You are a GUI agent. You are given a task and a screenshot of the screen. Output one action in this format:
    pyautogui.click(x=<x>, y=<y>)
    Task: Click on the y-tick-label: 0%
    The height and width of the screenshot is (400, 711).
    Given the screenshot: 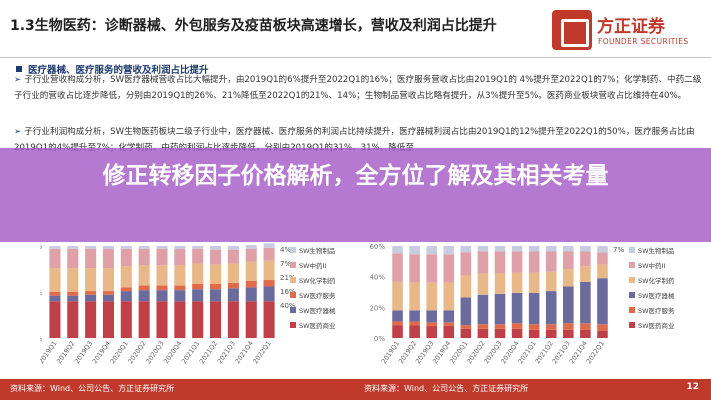 What is the action you would take?
    pyautogui.click(x=379, y=339)
    